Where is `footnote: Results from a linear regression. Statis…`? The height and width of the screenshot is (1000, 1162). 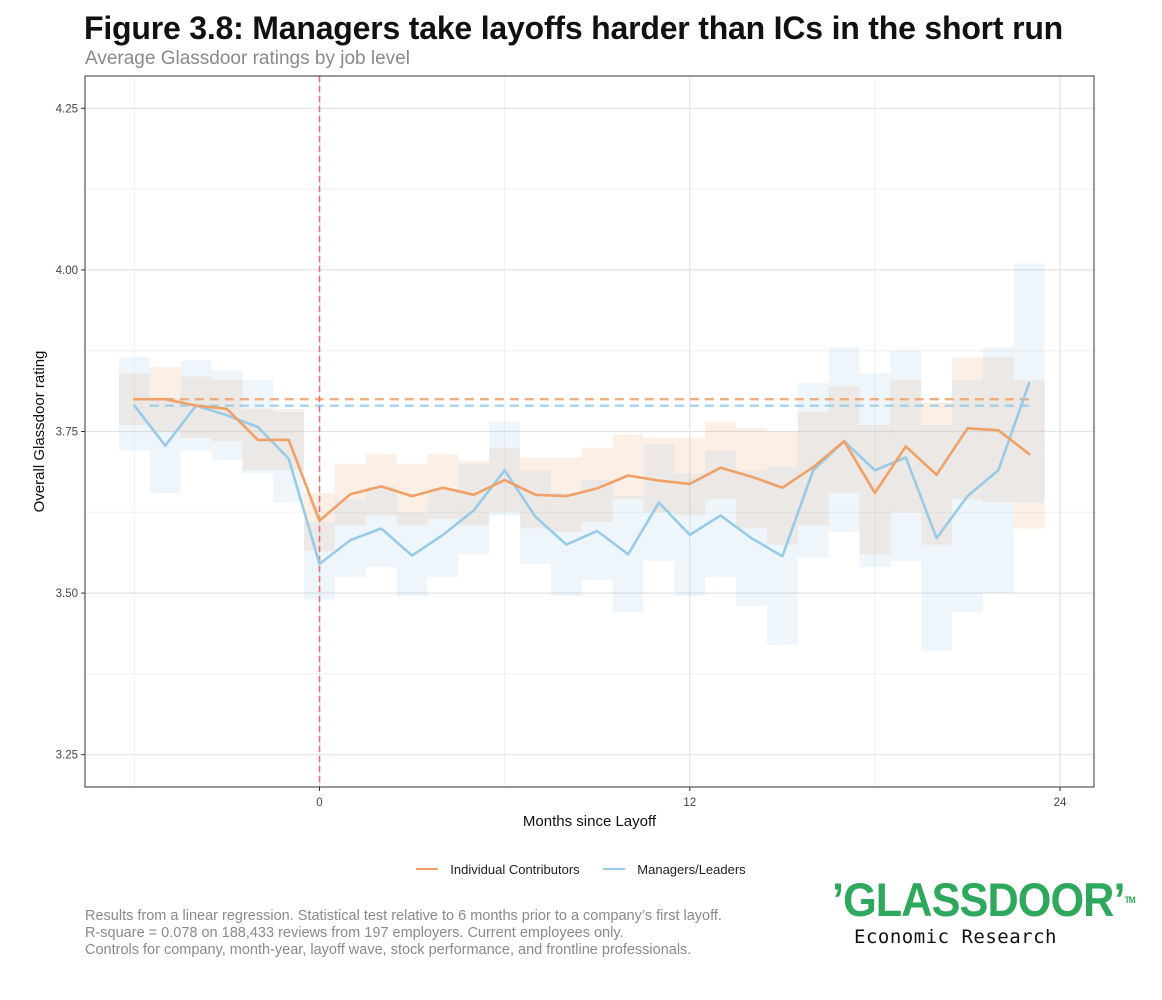
footnote: Results from a linear regression. Statis… is located at coordinates (403, 933).